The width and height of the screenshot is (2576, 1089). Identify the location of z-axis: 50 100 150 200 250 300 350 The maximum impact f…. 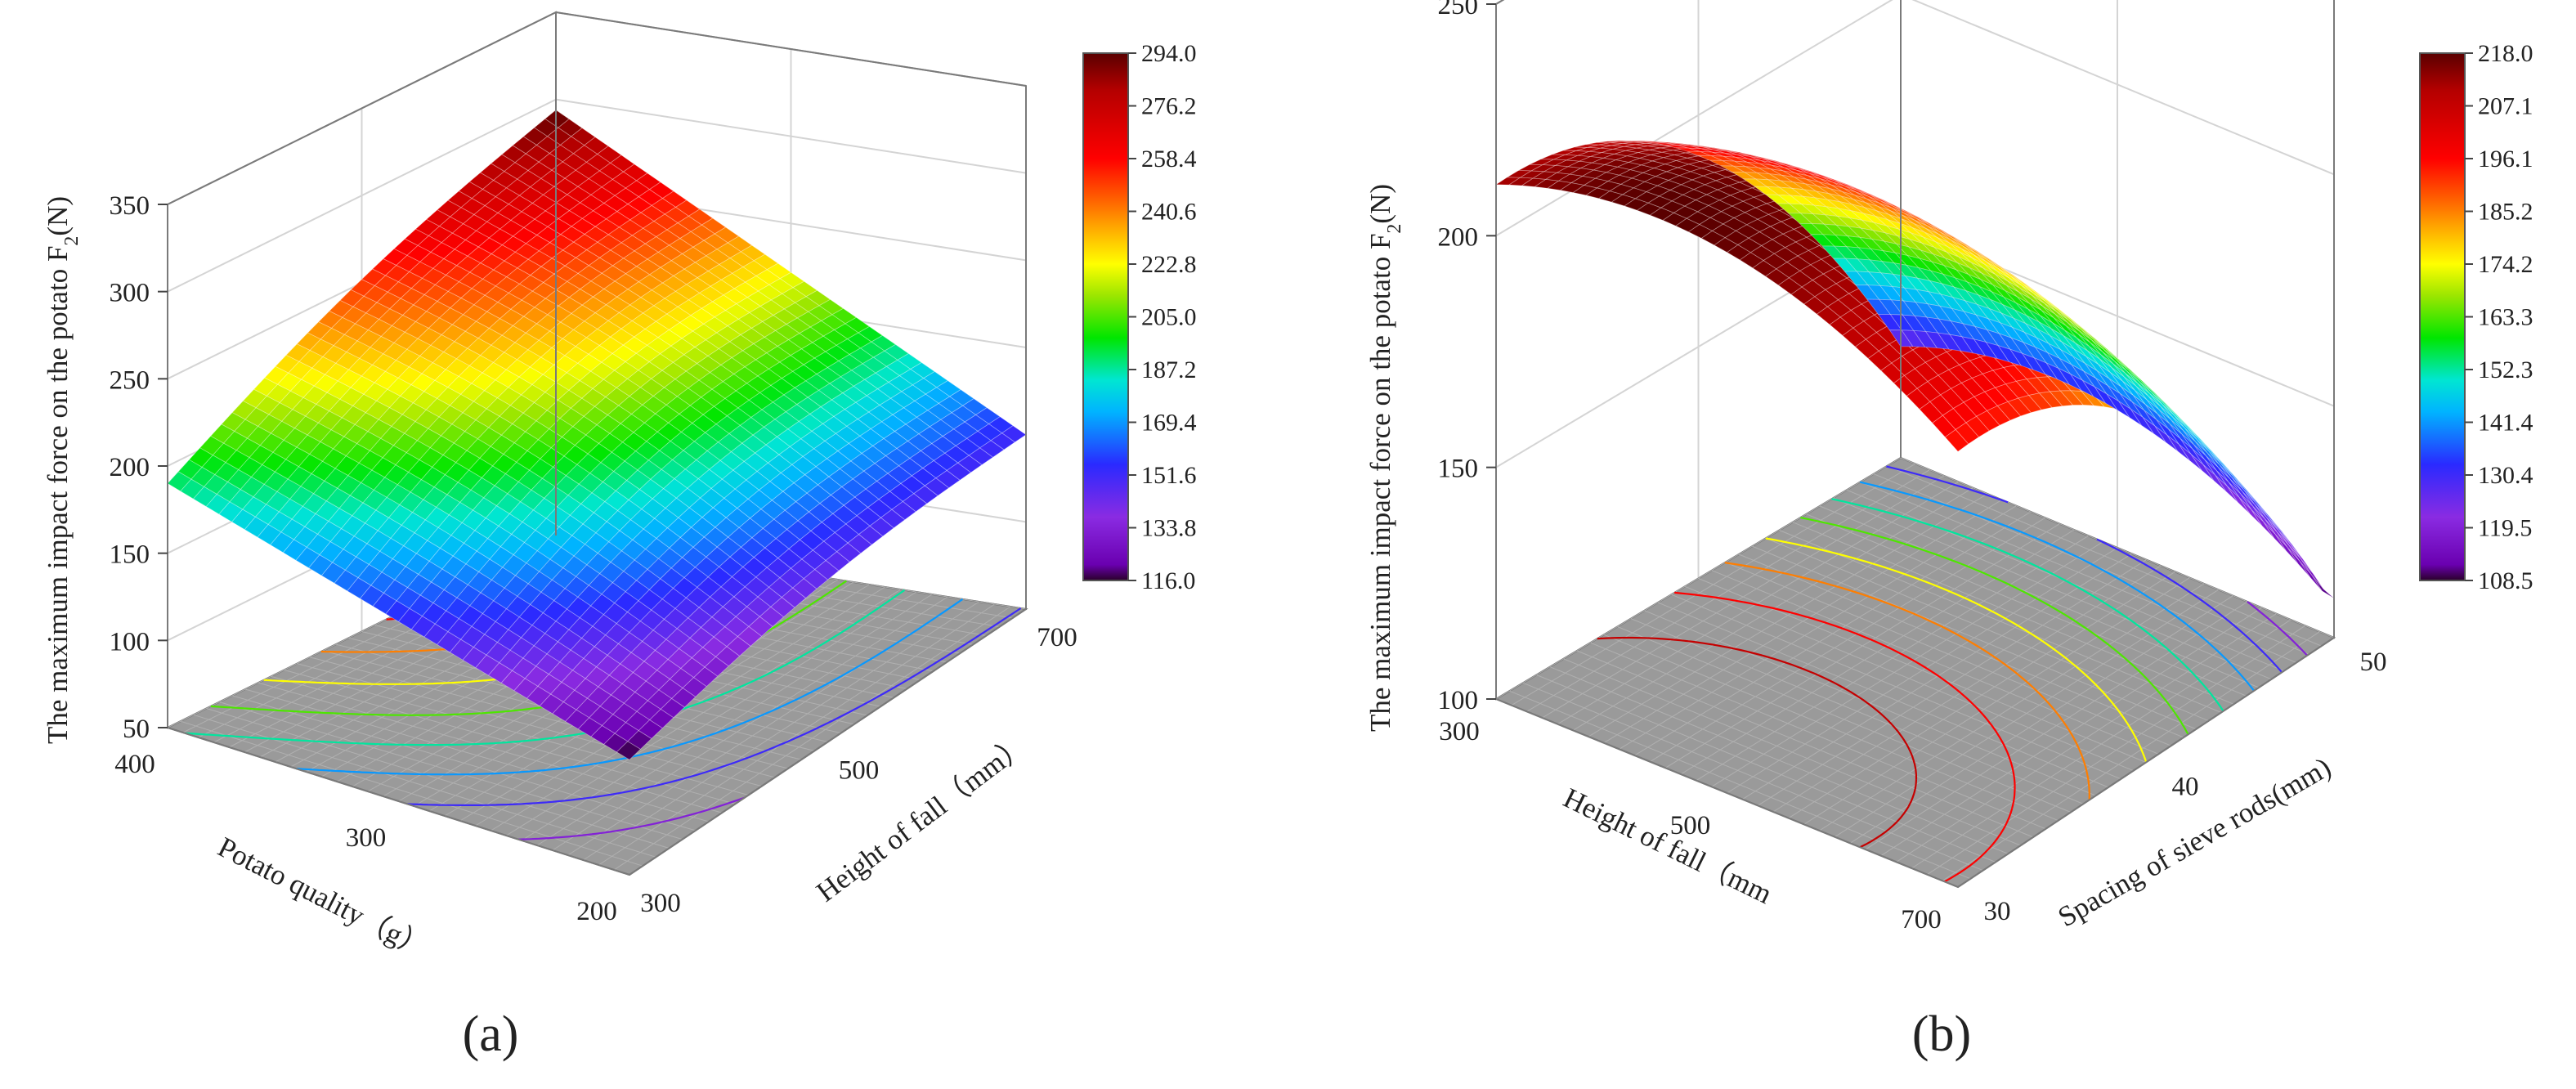
(105, 467).